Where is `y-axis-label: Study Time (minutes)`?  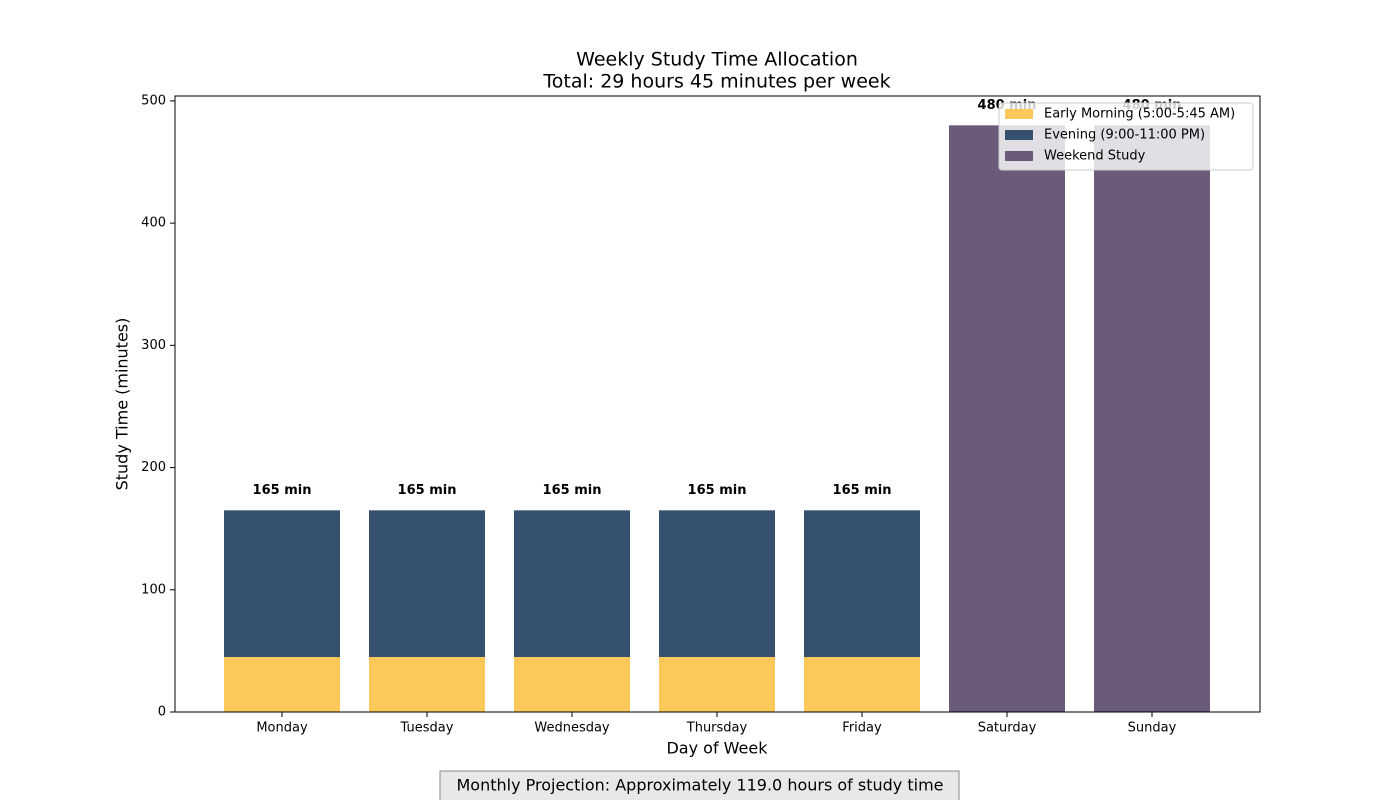 y-axis-label: Study Time (minutes) is located at coordinates (122, 404).